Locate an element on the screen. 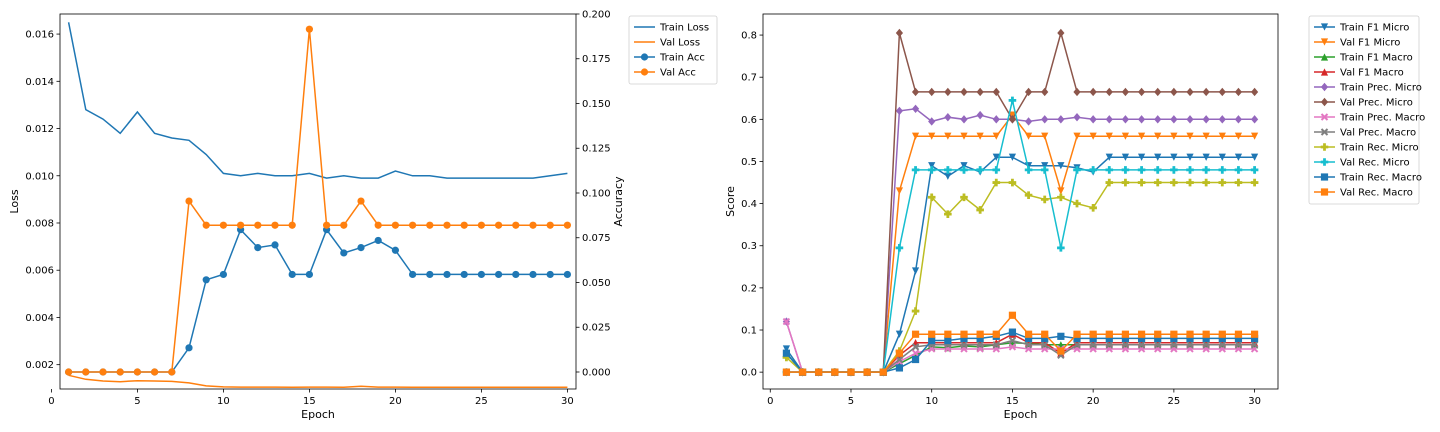  y2-tick-label: 0.200 is located at coordinates (596, 15).